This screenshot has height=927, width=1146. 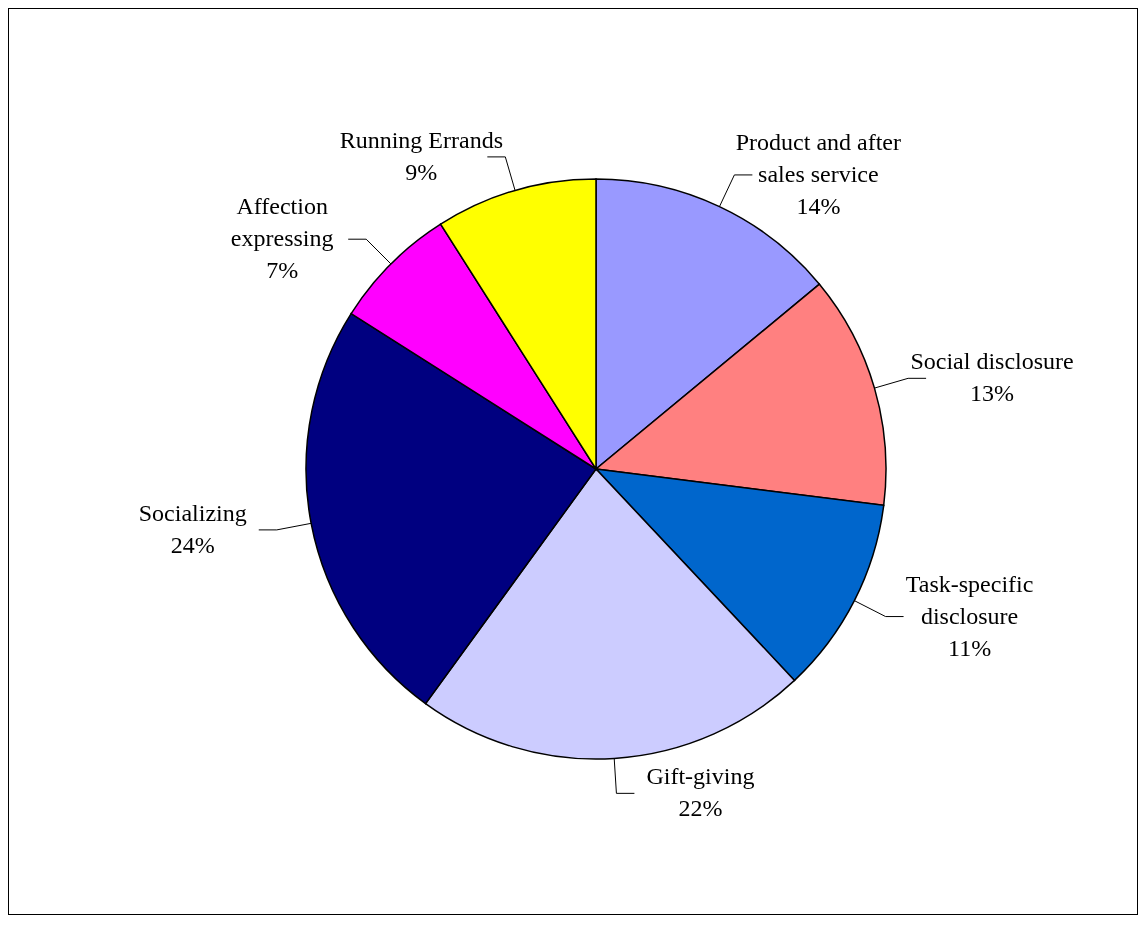 I want to click on slice-label: Social disclosure, so click(x=992, y=361).